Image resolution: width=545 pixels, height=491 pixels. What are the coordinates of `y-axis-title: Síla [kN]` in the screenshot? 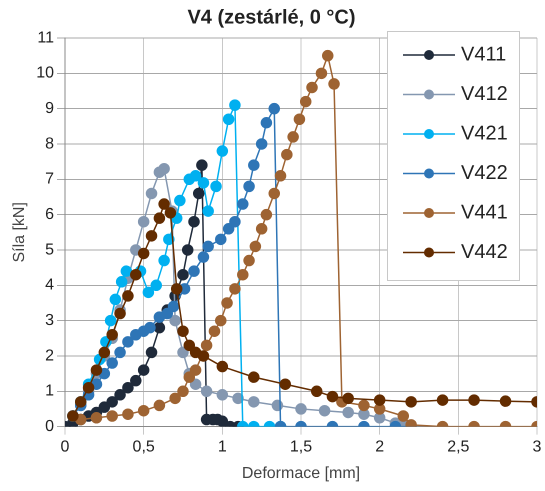 It's located at (19, 232).